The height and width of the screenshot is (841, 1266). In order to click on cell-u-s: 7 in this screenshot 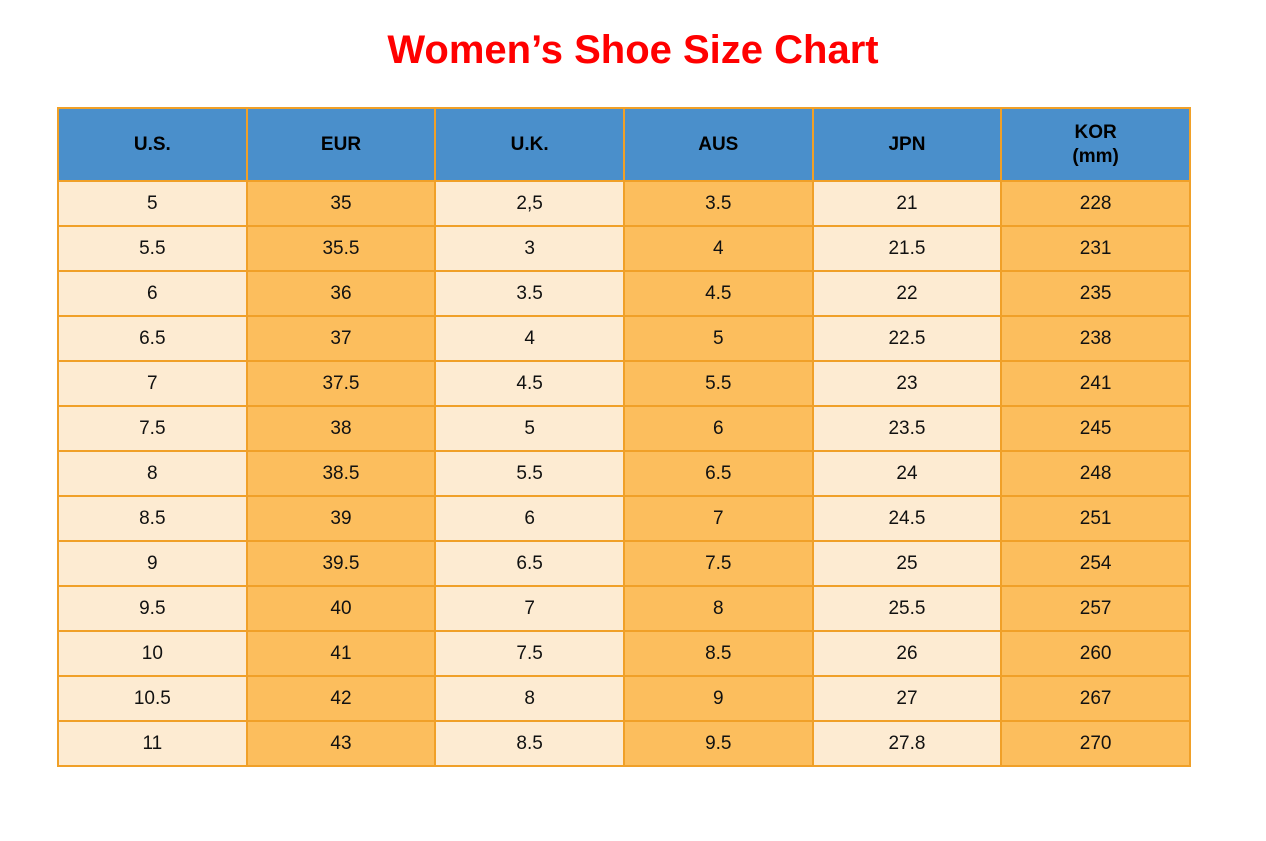, I will do `click(152, 383)`.